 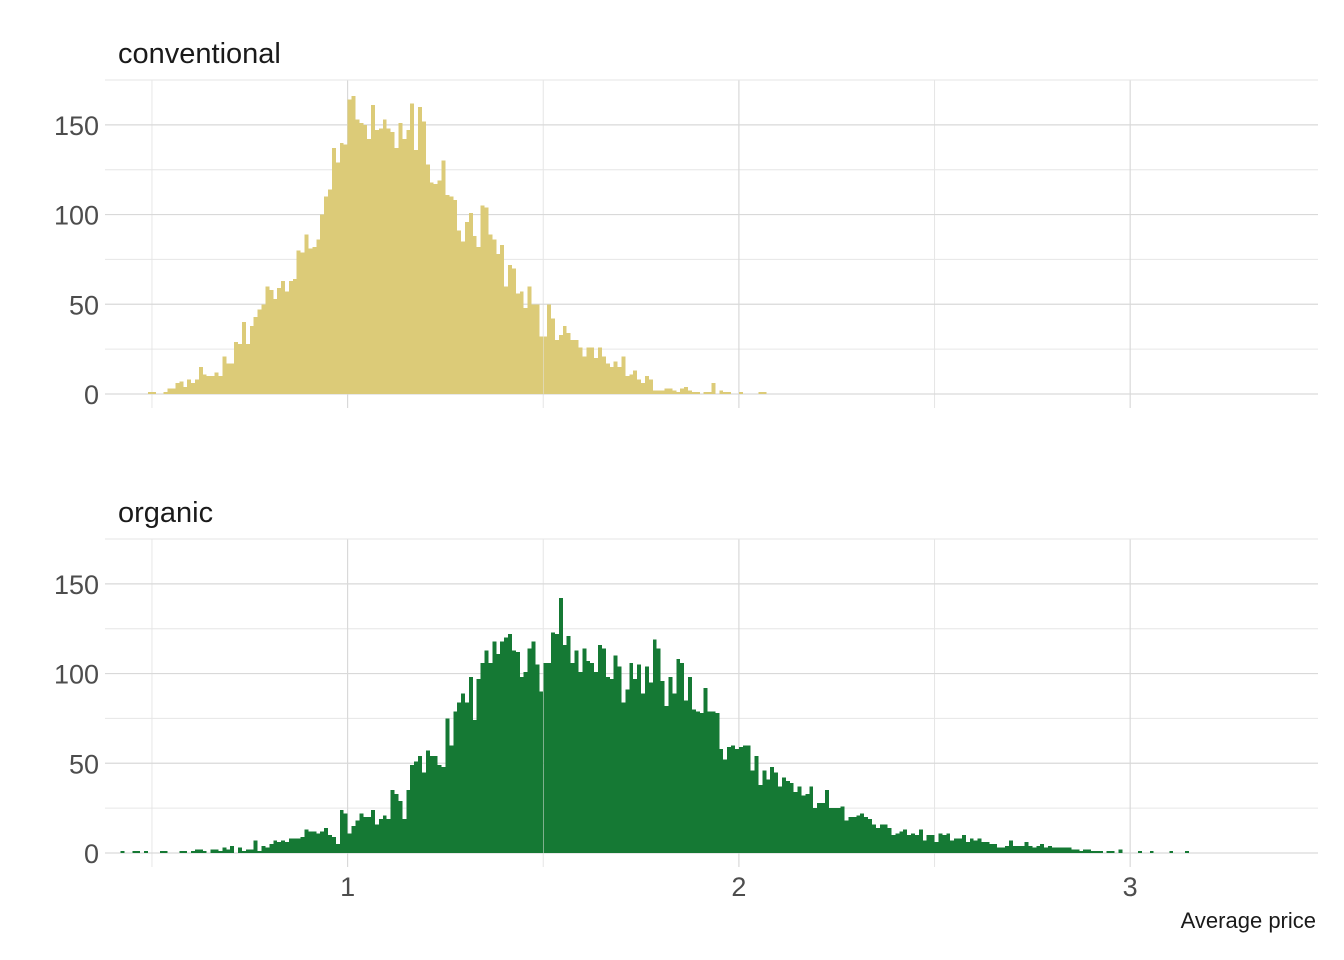 What do you see at coordinates (739, 887) in the screenshot?
I see `x-tick-labels: 1 2 3` at bounding box center [739, 887].